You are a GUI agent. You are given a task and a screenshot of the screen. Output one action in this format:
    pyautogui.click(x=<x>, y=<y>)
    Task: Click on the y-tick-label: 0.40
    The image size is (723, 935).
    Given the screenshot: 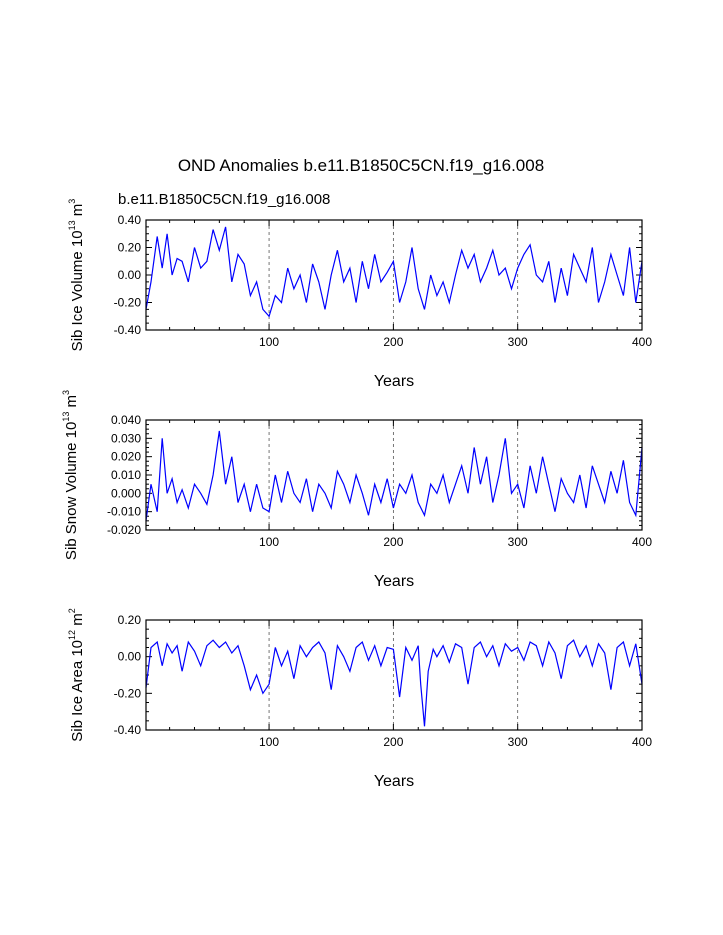 What is the action you would take?
    pyautogui.click(x=130, y=220)
    